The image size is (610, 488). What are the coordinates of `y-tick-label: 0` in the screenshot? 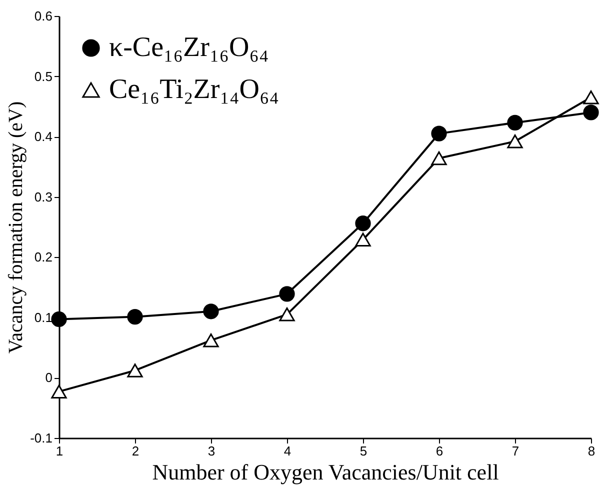 It's located at (48, 378).